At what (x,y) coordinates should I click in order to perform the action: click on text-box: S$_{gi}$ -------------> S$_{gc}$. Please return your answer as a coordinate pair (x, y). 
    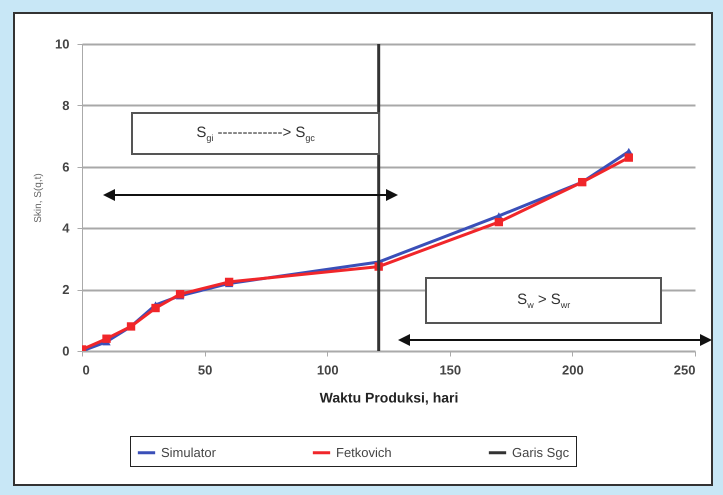
    Looking at the image, I should click on (255, 134).